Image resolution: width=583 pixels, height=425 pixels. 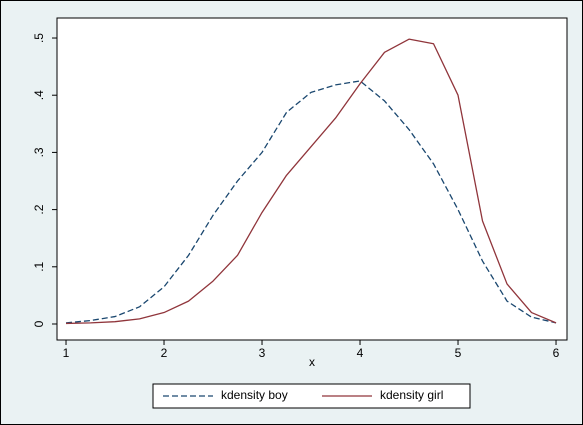 What do you see at coordinates (39, 38) in the screenshot?
I see `y-tick-label: .5` at bounding box center [39, 38].